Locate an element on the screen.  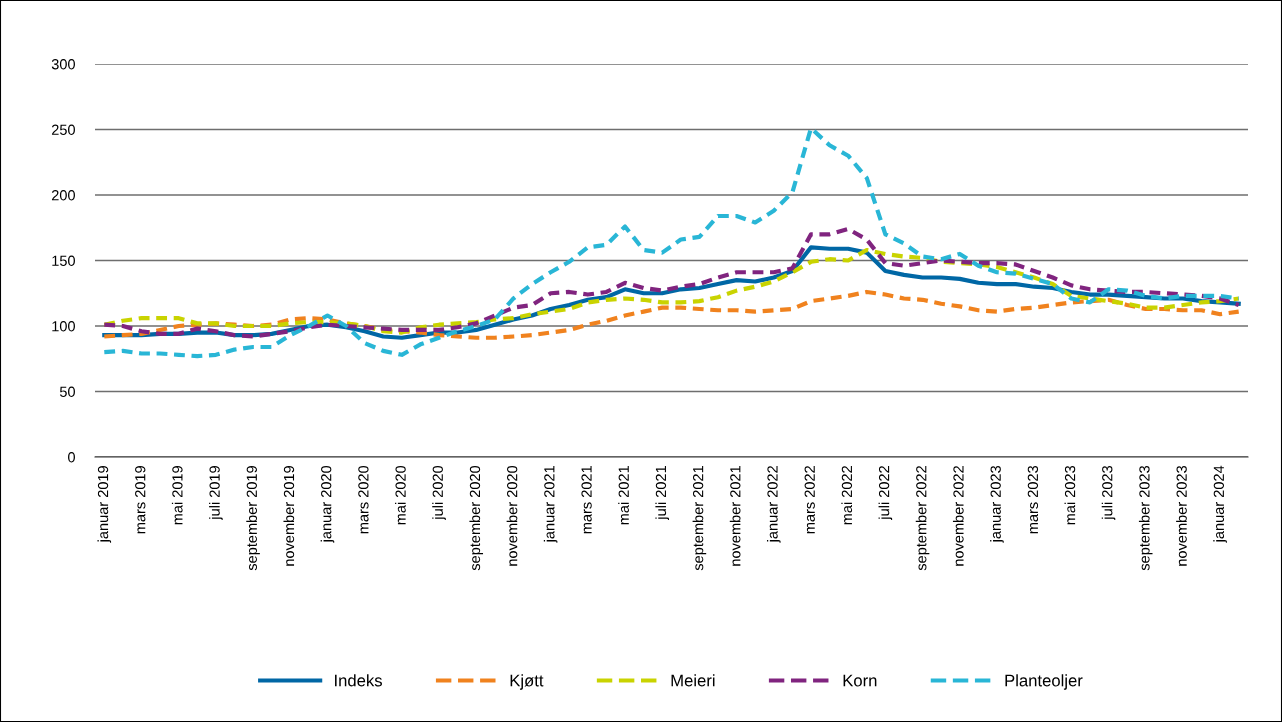
y-tick-label: 100 is located at coordinates (63, 326).